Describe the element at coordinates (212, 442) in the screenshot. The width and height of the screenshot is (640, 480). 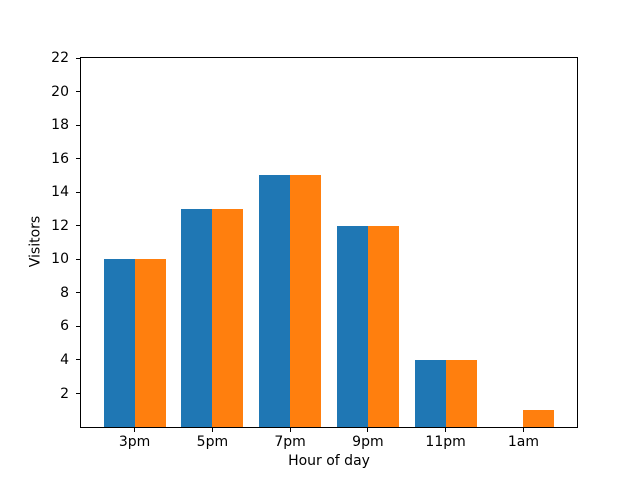
I see `x-tick-label: 5pm` at that location.